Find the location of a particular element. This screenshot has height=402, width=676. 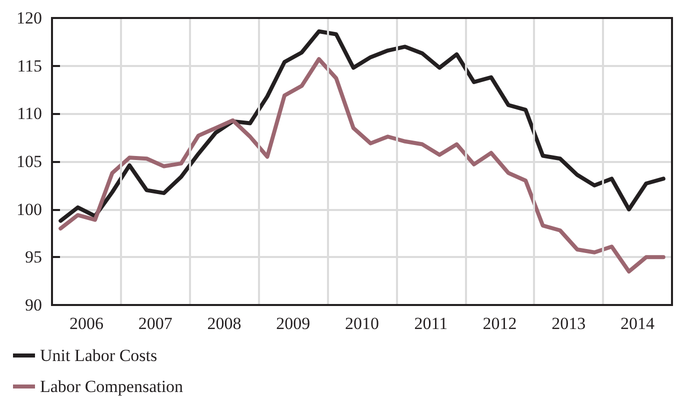

y-tick-label: 105 is located at coordinates (29, 161).